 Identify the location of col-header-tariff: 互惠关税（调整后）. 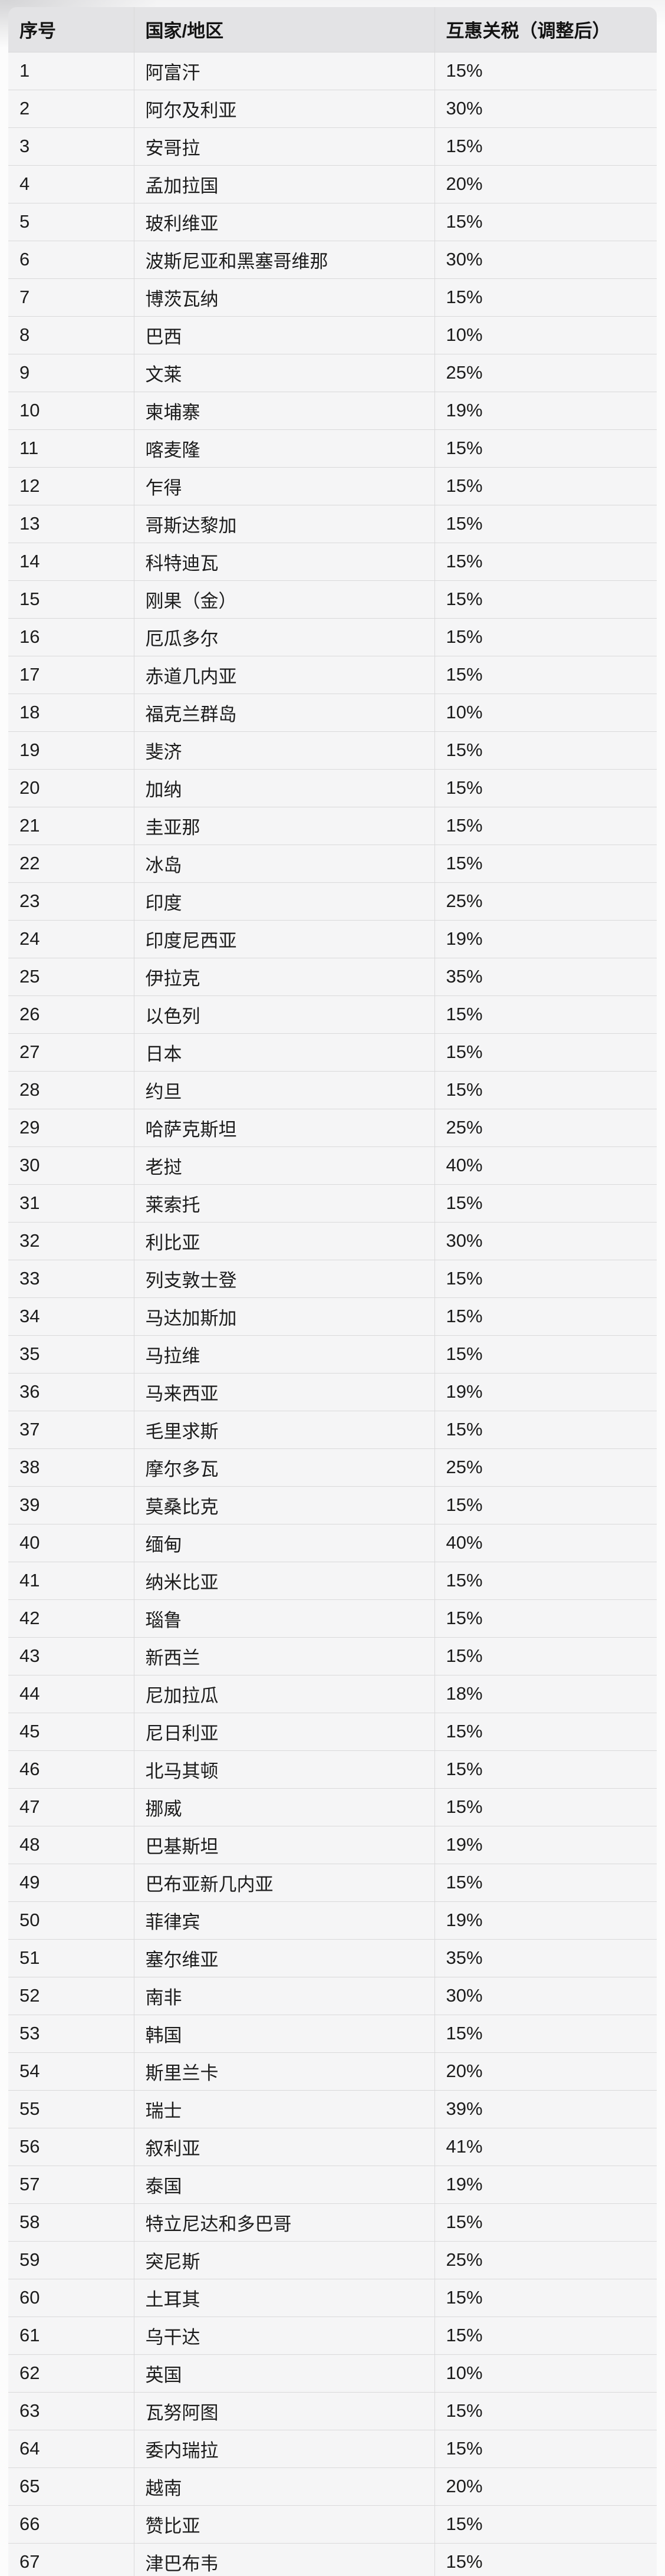
(545, 29).